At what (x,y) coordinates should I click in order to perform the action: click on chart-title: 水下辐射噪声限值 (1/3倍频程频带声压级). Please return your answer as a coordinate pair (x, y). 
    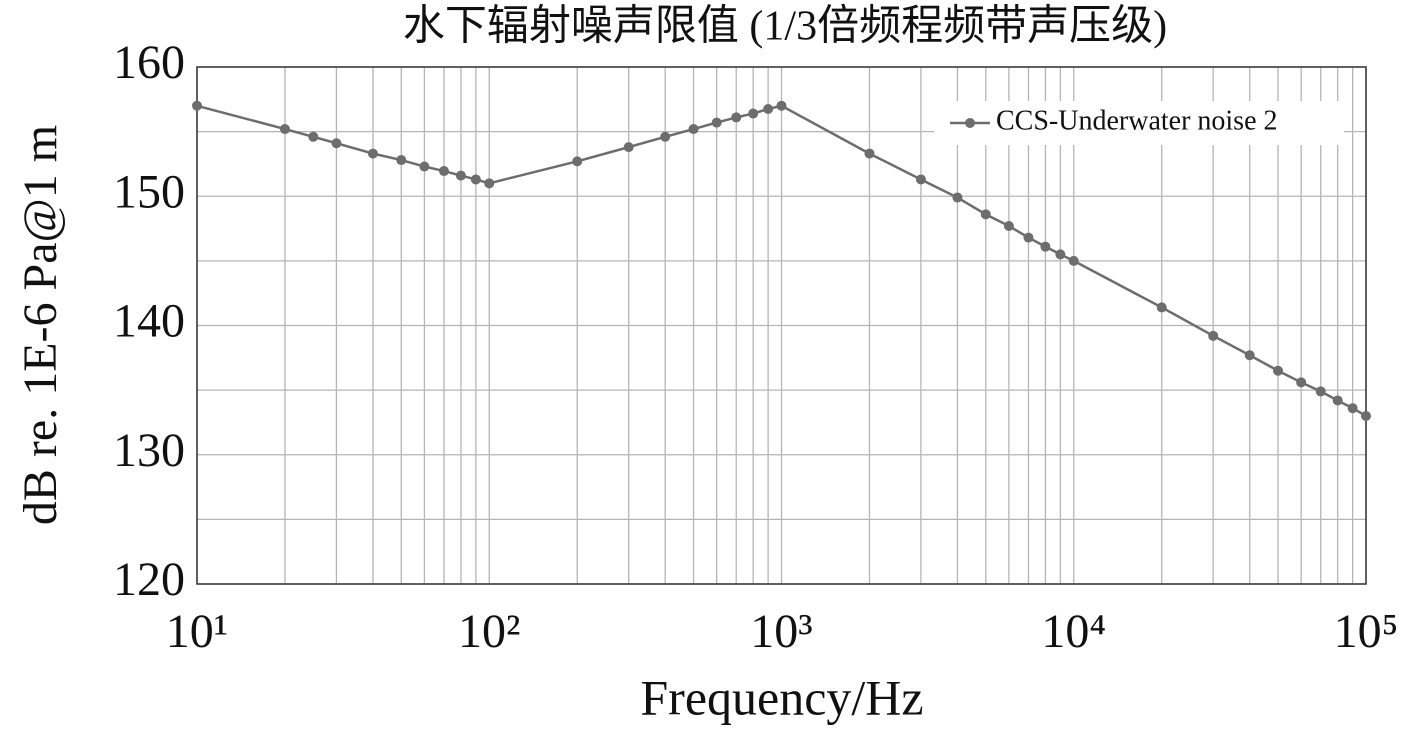
    Looking at the image, I should click on (785, 26).